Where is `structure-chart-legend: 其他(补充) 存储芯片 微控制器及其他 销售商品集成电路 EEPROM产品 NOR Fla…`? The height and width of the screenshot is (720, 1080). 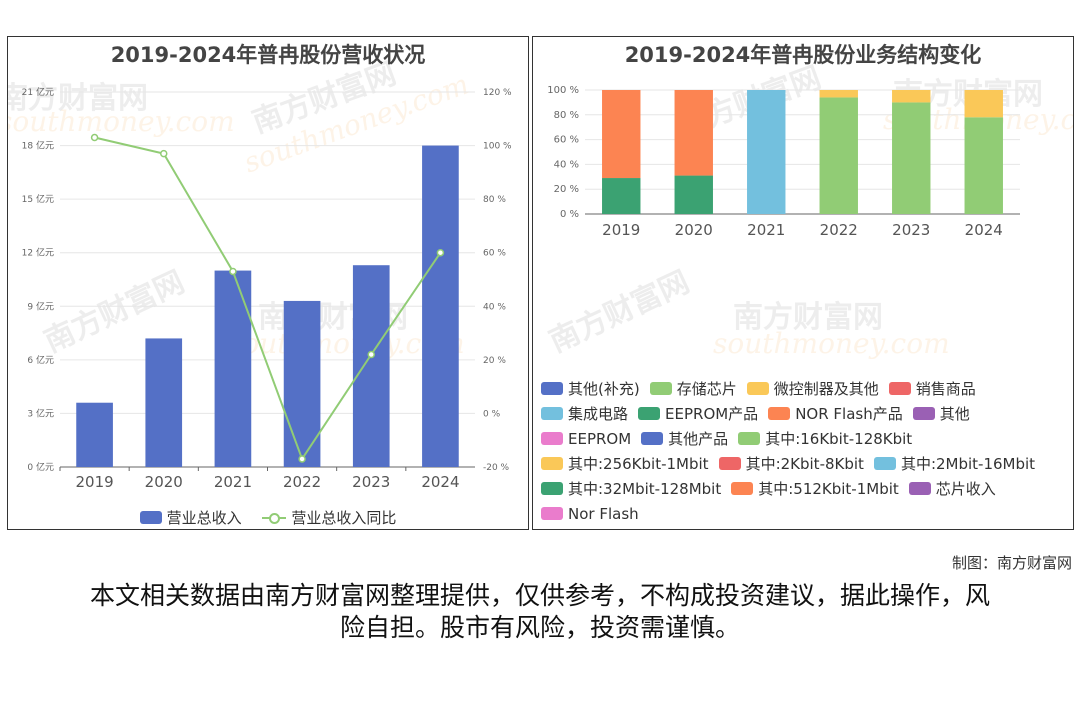 structure-chart-legend: 其他(补充) 存储芯片 微控制器及其他 销售商品集成电路 EEPROM产品 NOR Fla… is located at coordinates (806, 452).